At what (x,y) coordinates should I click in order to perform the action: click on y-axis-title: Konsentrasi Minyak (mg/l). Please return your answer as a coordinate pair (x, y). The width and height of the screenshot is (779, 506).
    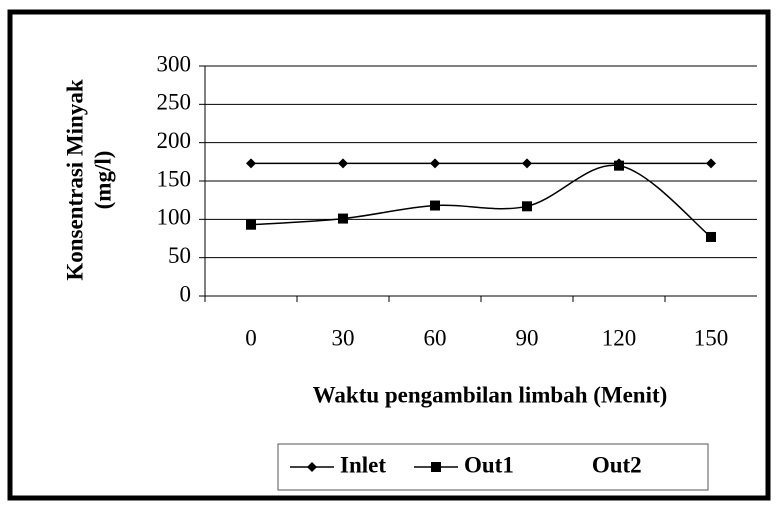
    Looking at the image, I should click on (88, 179).